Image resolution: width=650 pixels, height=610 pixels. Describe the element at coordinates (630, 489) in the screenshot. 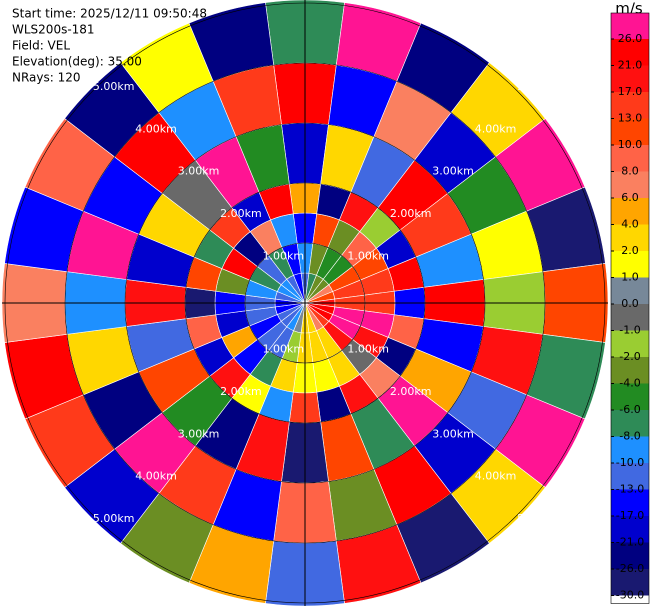

I see `colorbar-tick-label: -13.0` at that location.